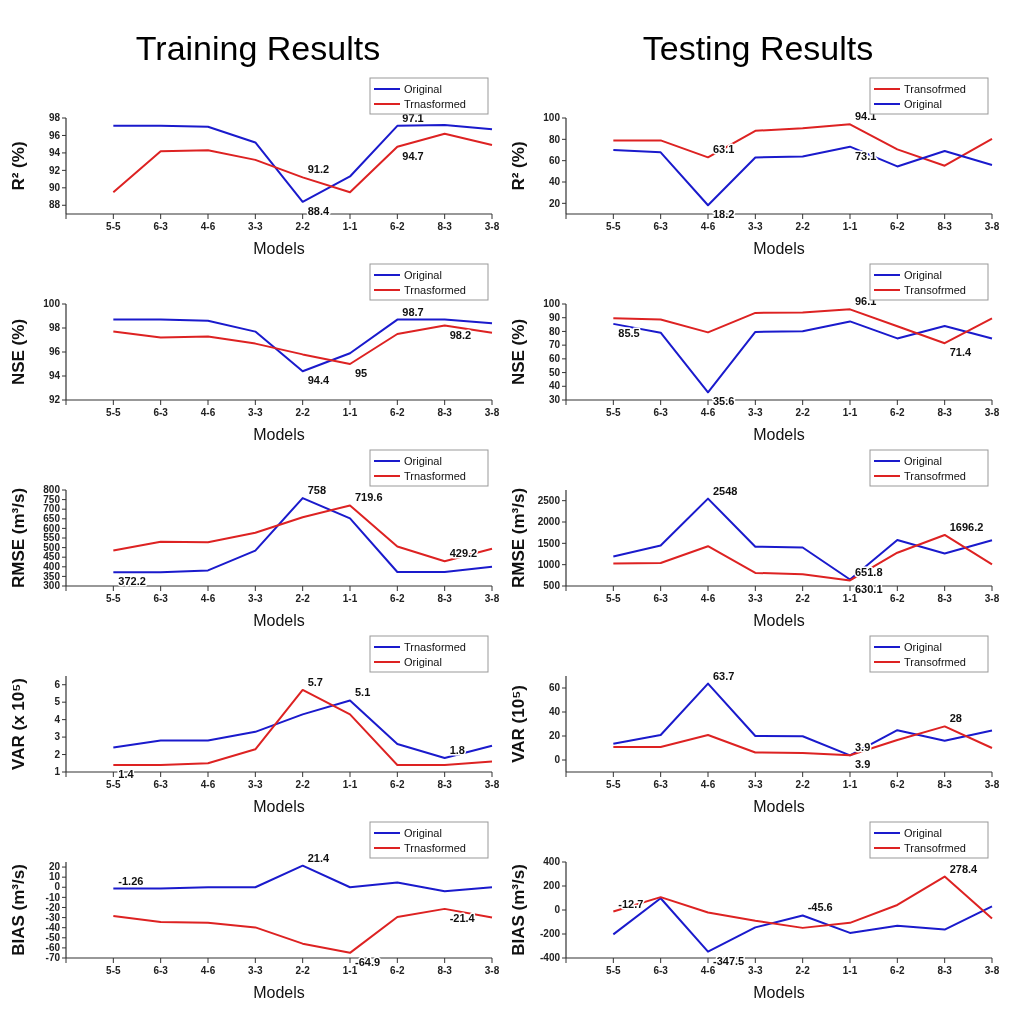 The height and width of the screenshot is (1010, 1020). Describe the element at coordinates (52, 490) in the screenshot. I see `y-tick-label: 800` at that location.